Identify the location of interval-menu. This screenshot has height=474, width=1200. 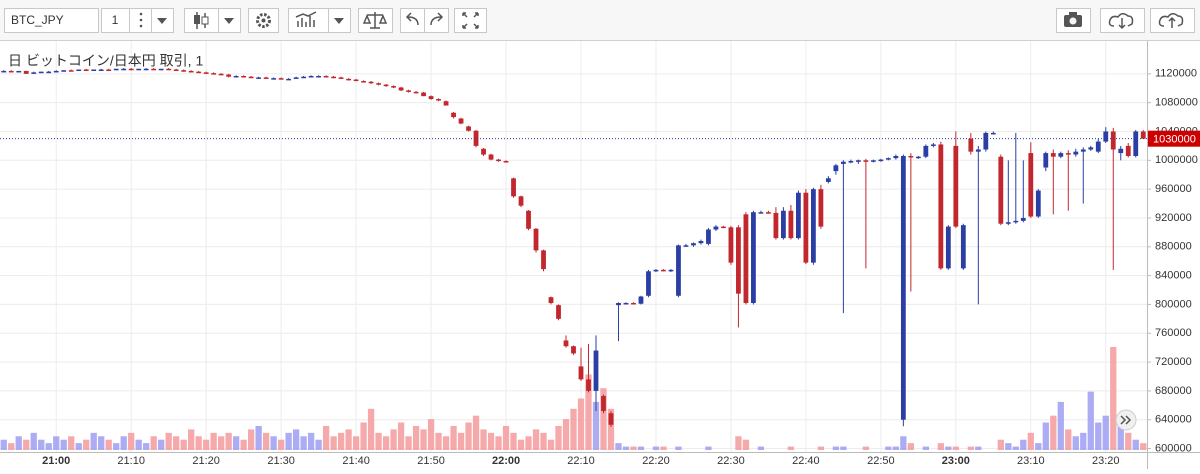
(140, 20).